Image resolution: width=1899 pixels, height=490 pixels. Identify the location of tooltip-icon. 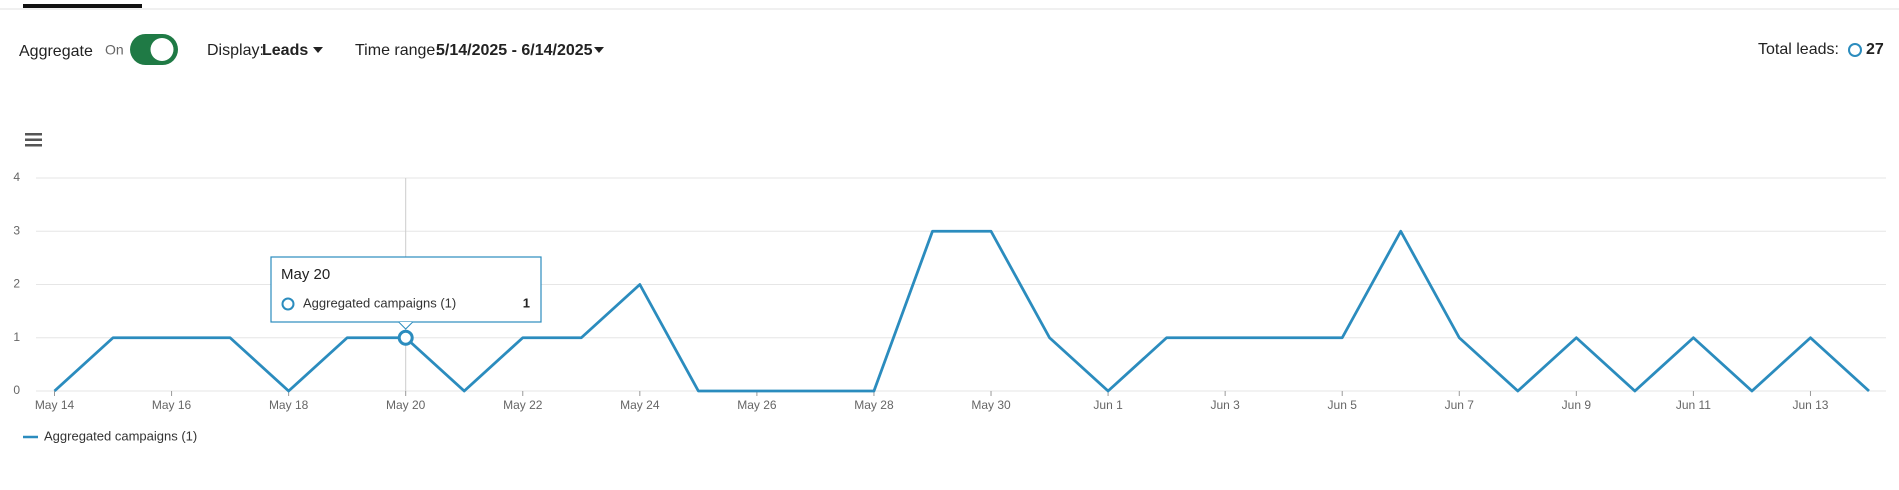
(288, 304).